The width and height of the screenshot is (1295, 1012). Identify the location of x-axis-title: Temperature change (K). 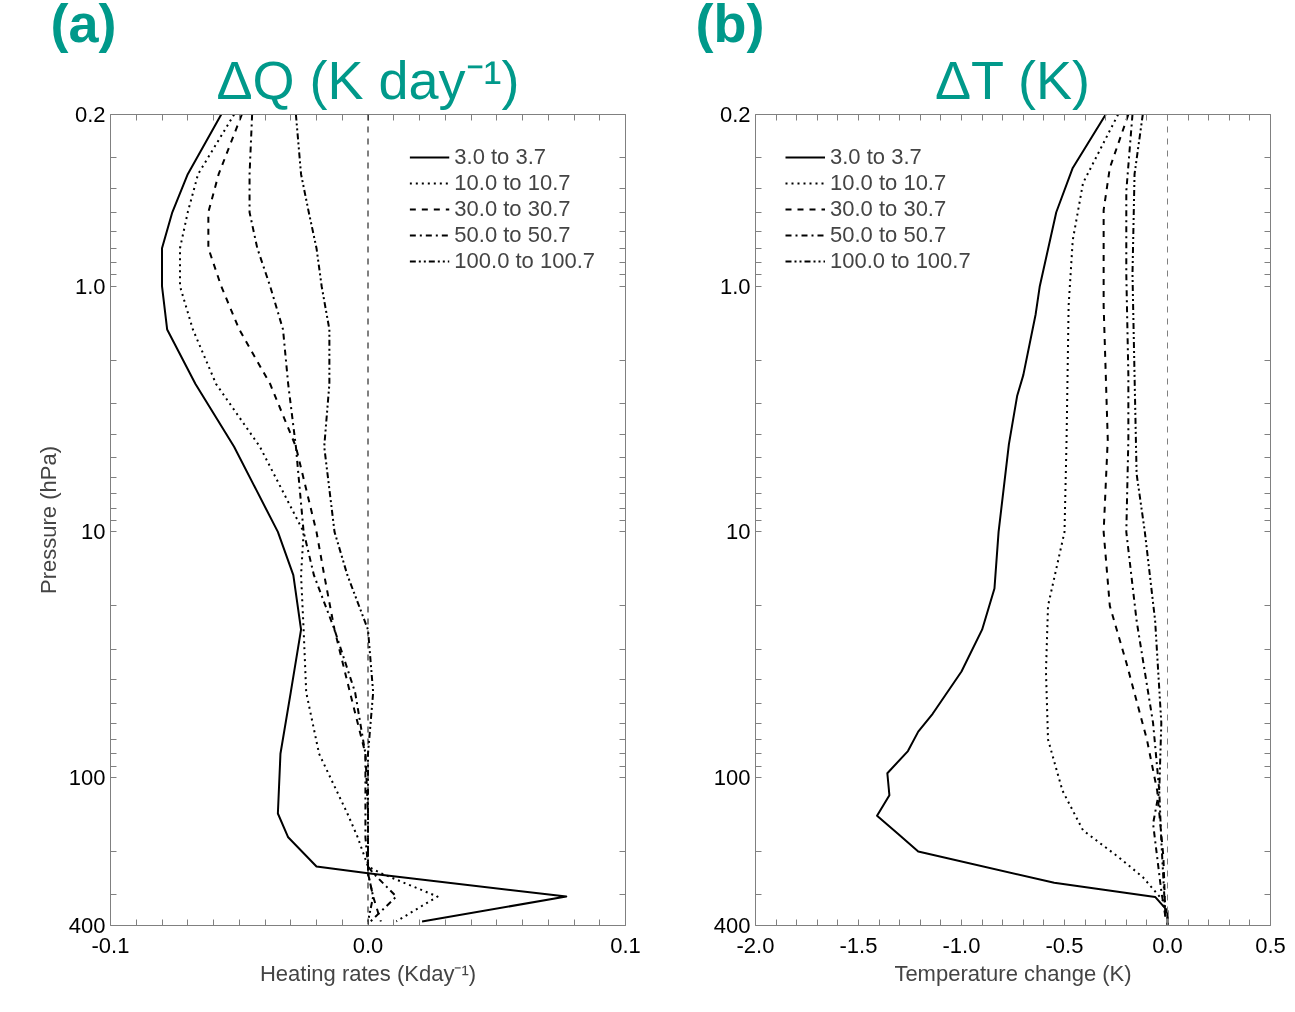
(1013, 973).